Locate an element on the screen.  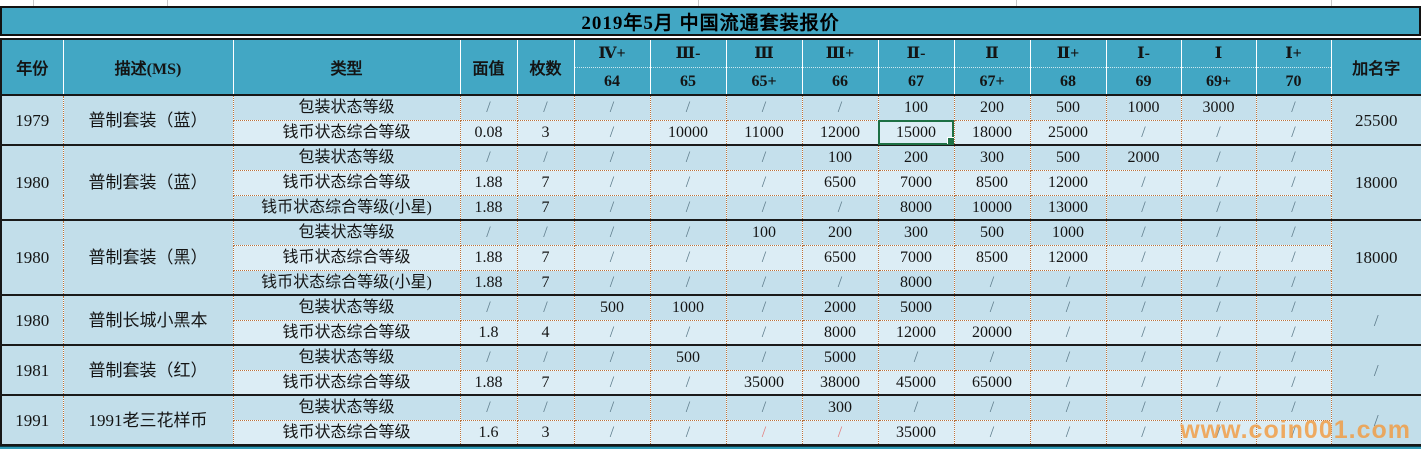
column-header-grade: Ⅳ+ 64 is located at coordinates (612, 67).